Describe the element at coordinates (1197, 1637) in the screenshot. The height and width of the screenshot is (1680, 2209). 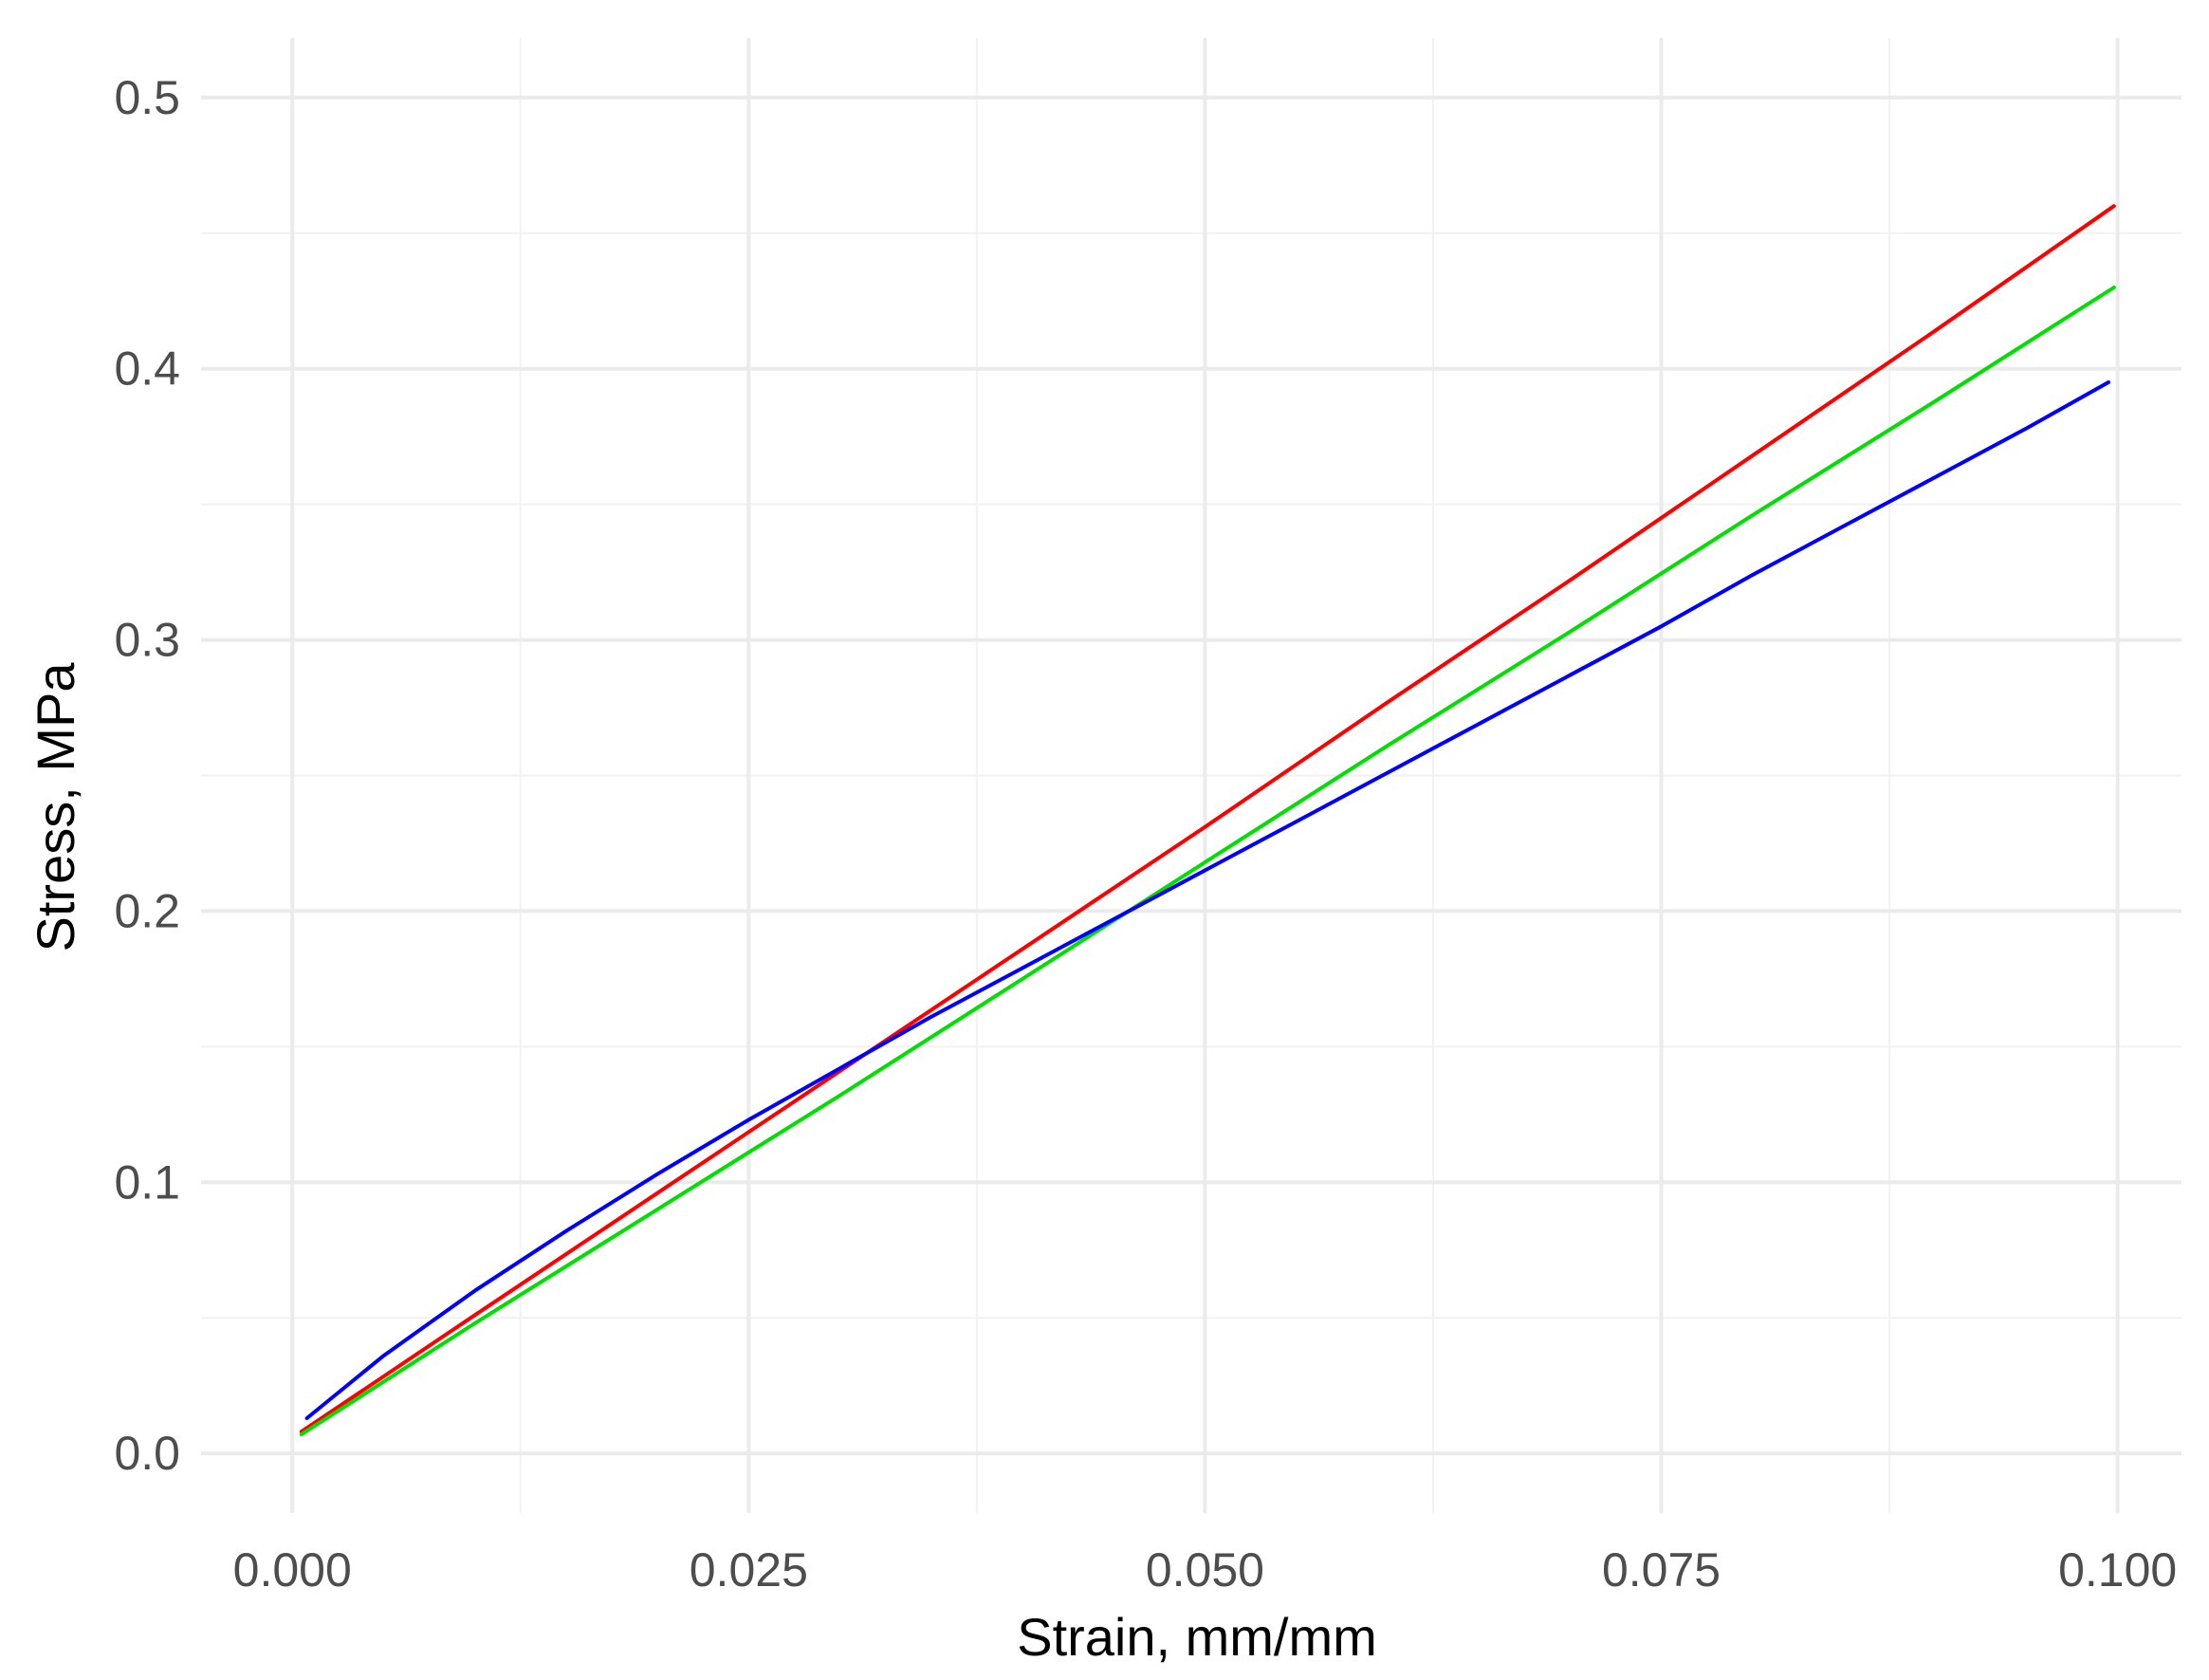
I see `x-axis-label: Strain, mm/mm` at that location.